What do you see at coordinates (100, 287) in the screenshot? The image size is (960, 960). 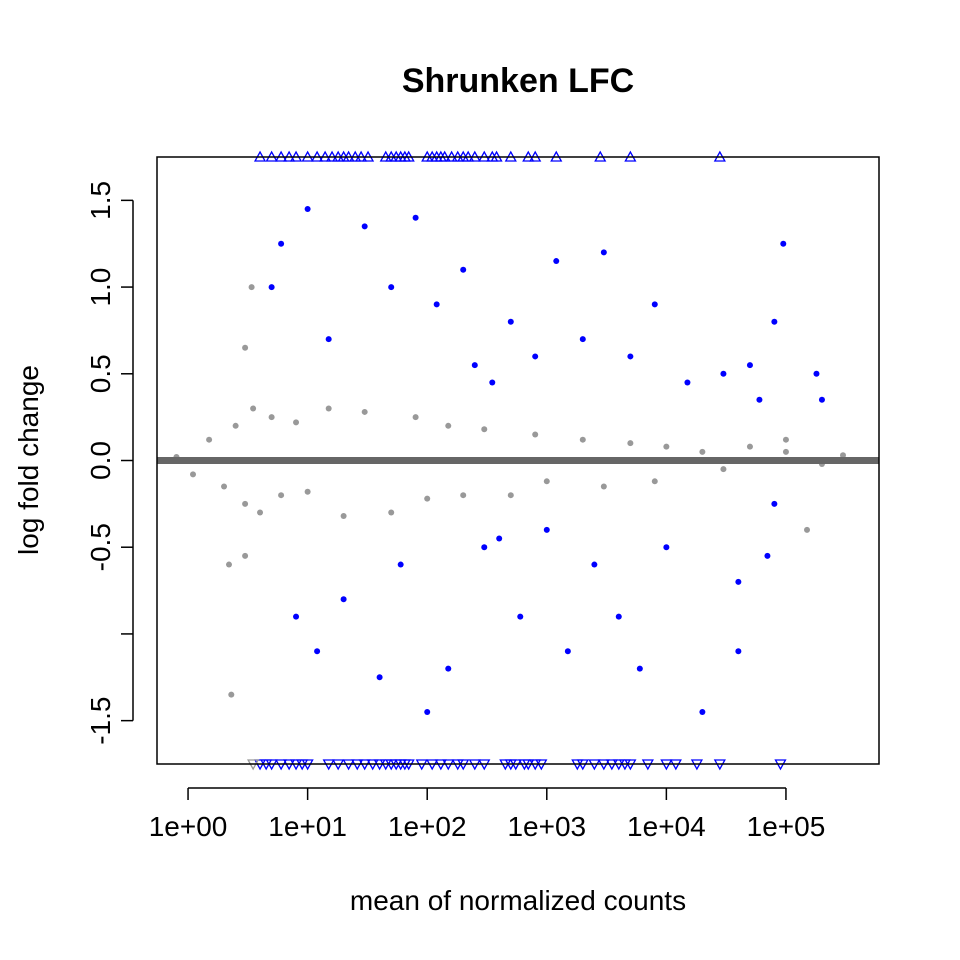 I see `y-tick-label: 1.0` at bounding box center [100, 287].